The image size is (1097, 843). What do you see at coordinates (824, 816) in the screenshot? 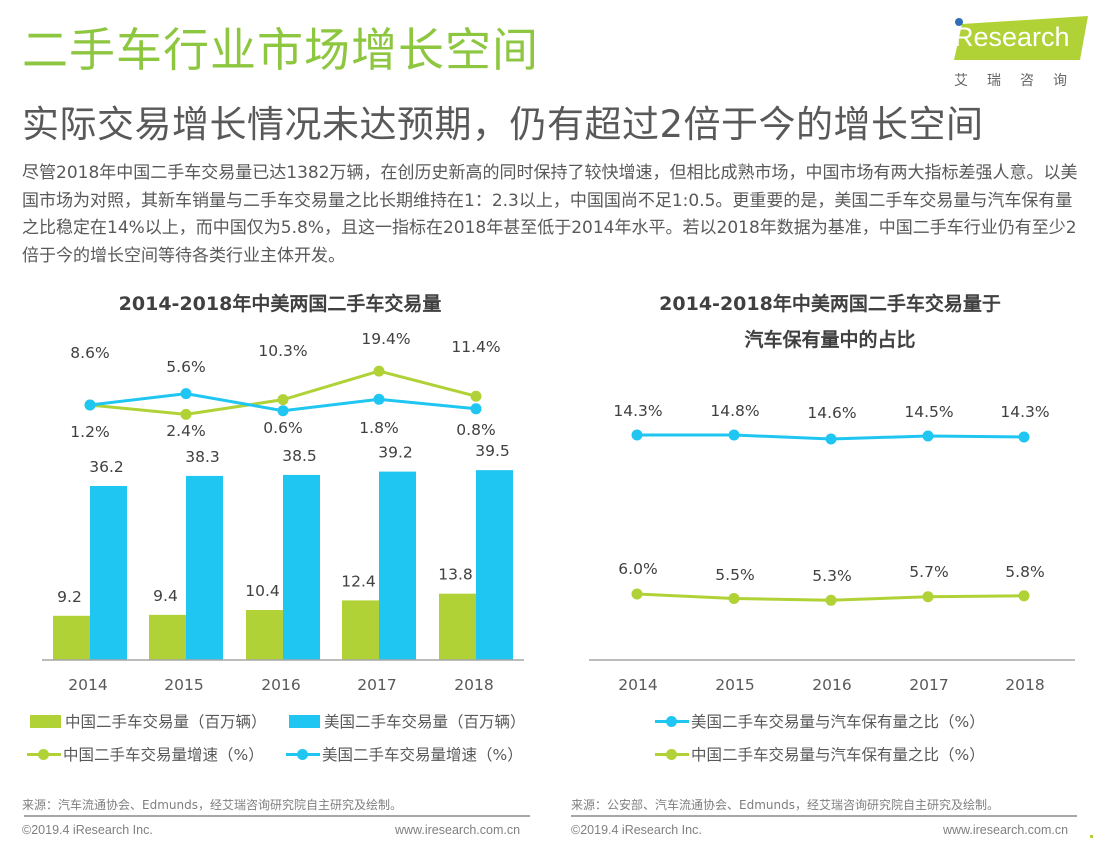
I see `divider-right` at bounding box center [824, 816].